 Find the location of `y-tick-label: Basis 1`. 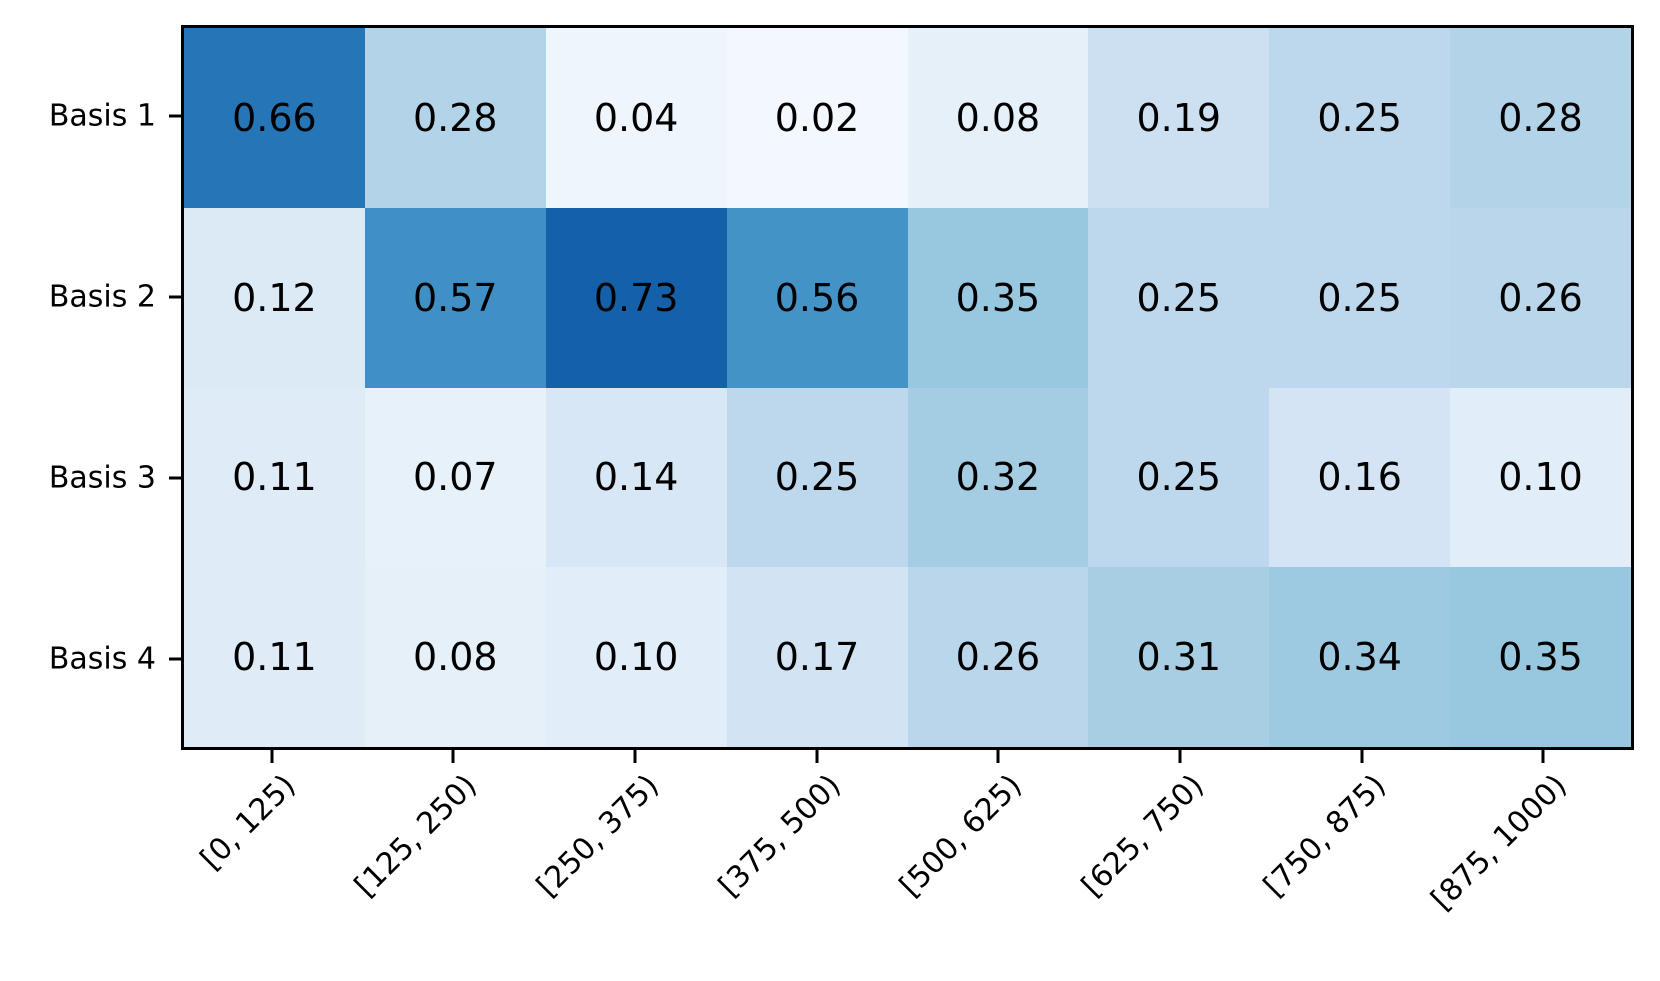

y-tick-label: Basis 1 is located at coordinates (102, 116).